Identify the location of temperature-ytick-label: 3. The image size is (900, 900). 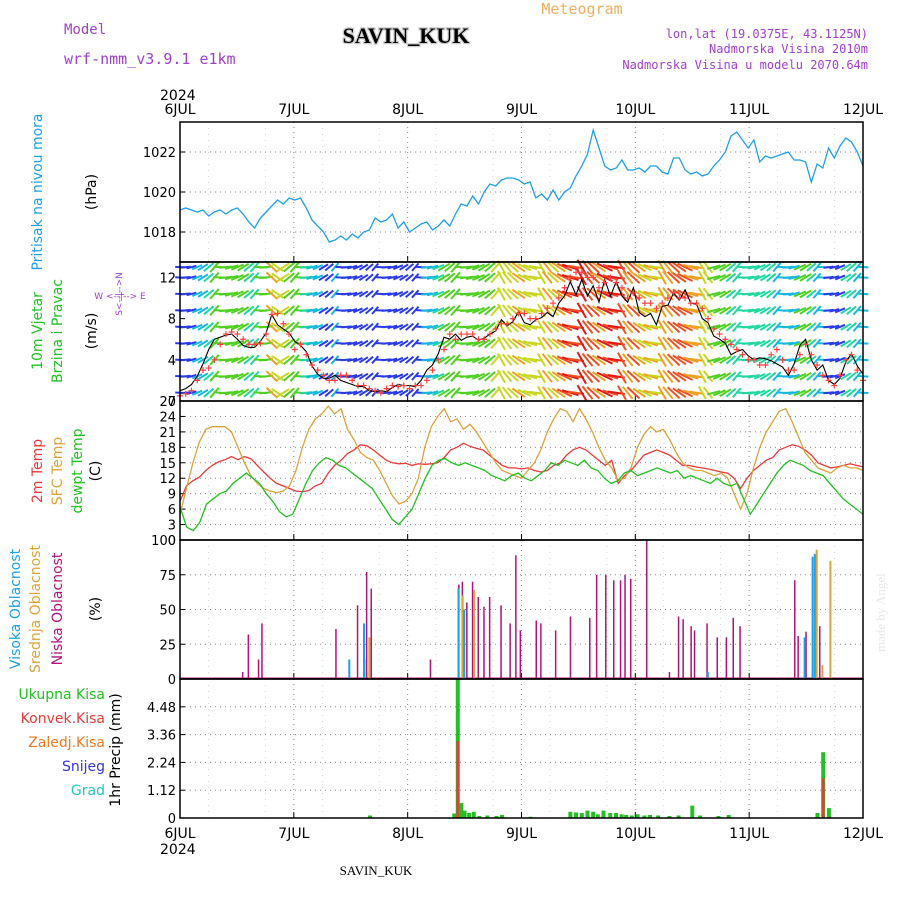
(172, 526).